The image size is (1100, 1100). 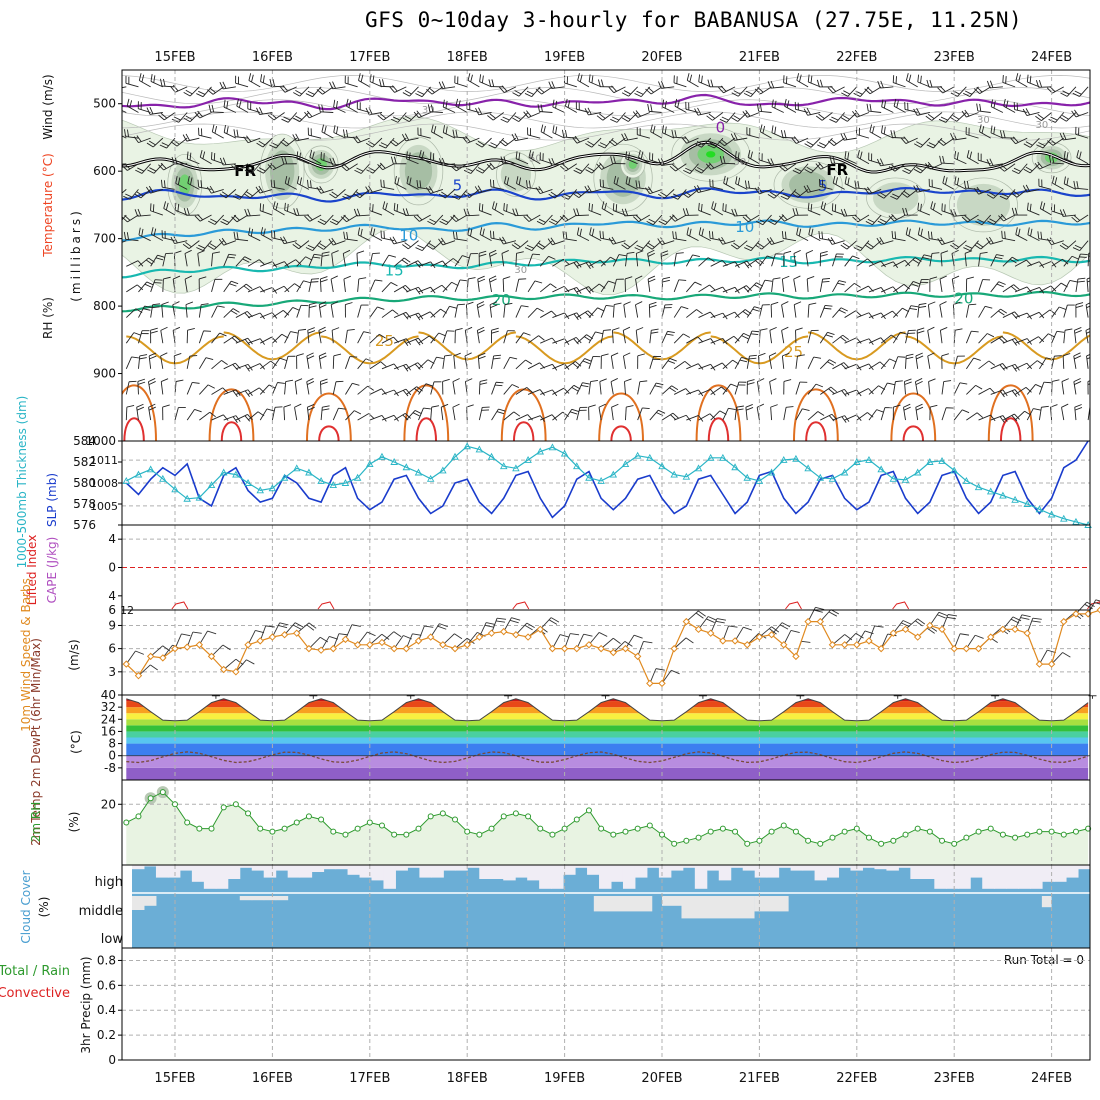 I want to click on y-tick-precip: 0.2, so click(x=106, y=1035).